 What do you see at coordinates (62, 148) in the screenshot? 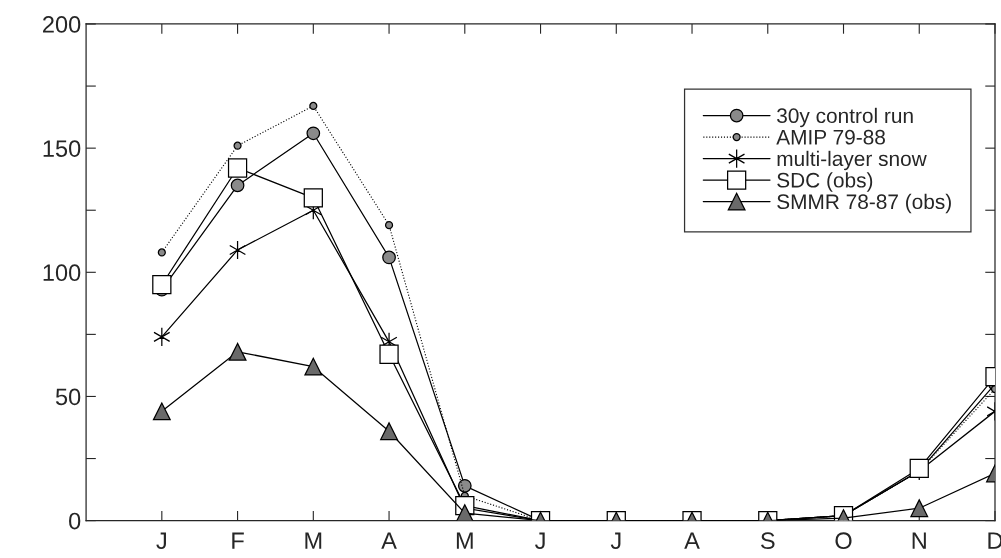
I see `y-tick-label: 150` at bounding box center [62, 148].